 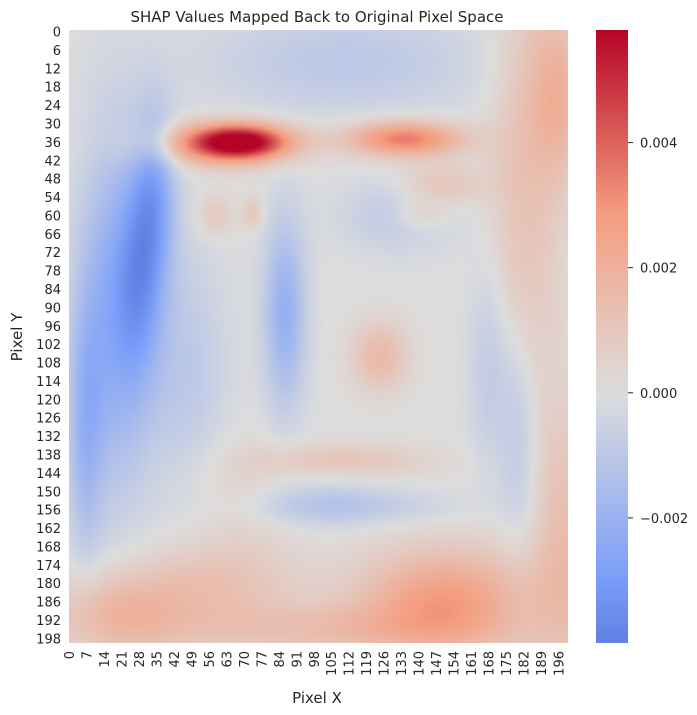 I want to click on x-tick-label: 77, so click(x=262, y=659).